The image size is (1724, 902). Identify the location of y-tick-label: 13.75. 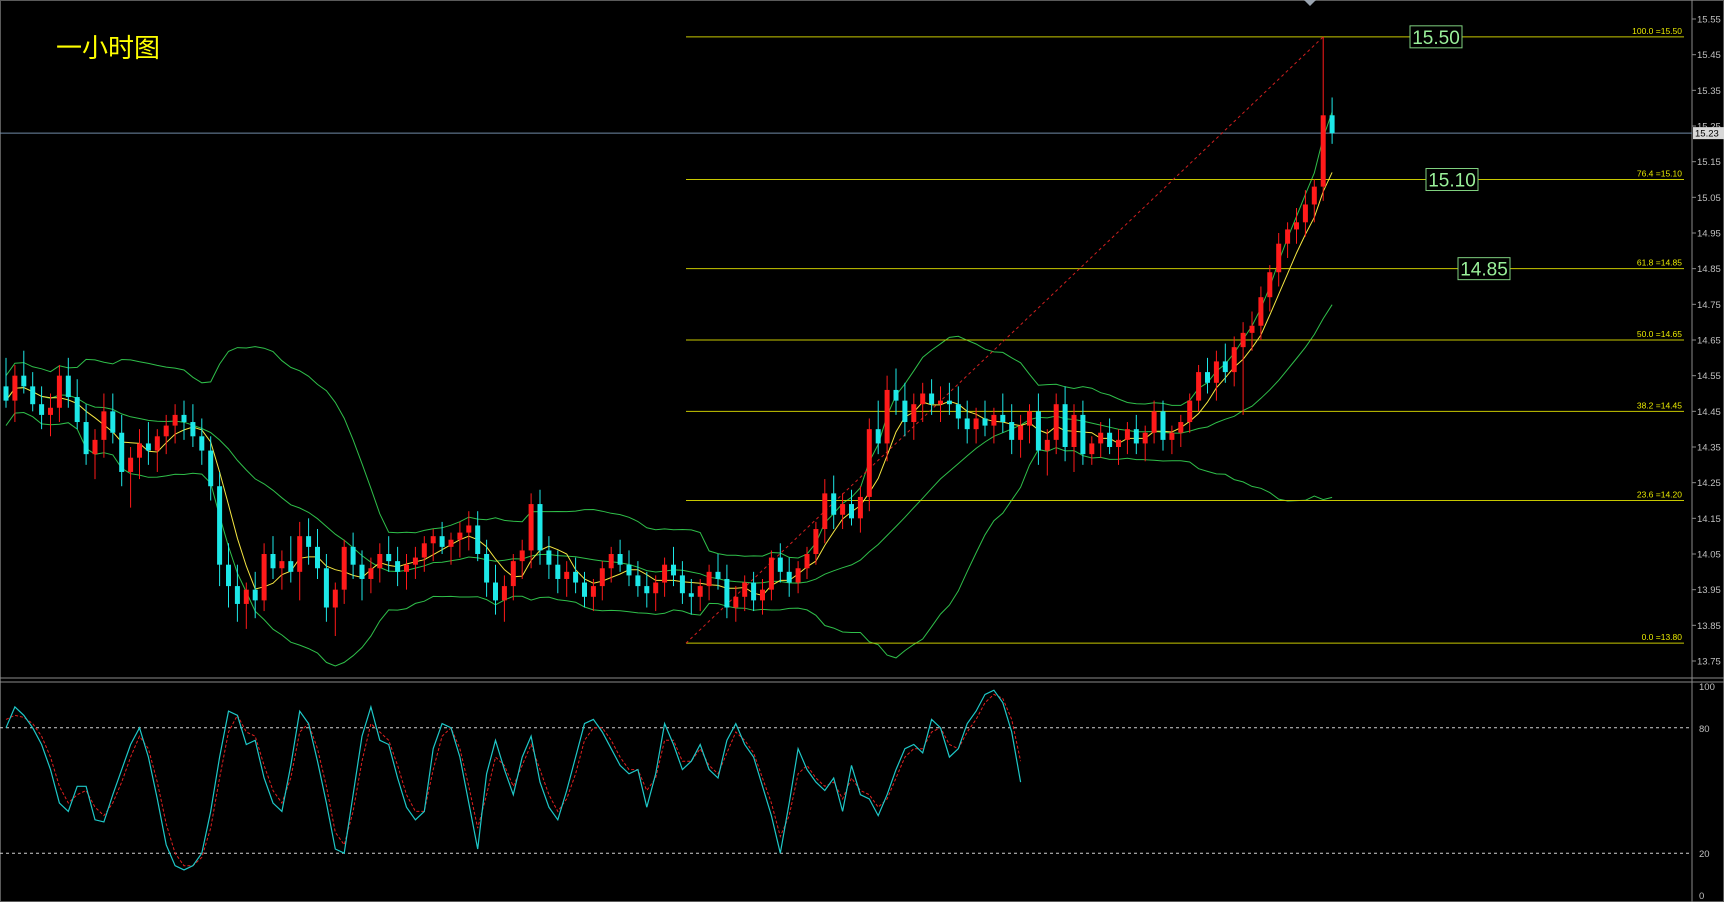
(1709, 662).